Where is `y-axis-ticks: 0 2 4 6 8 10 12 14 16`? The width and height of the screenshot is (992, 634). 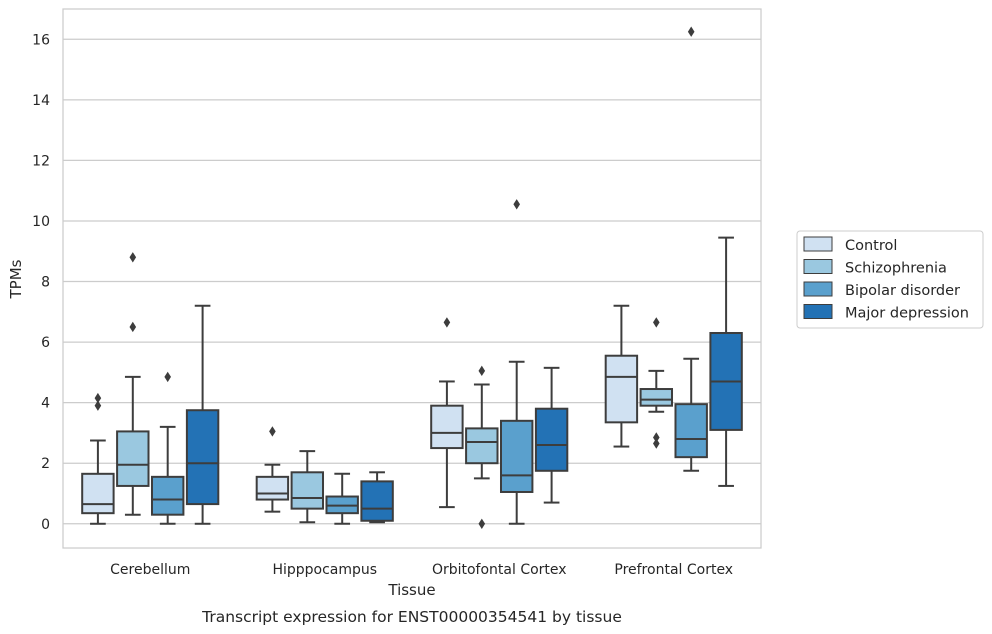
y-axis-ticks: 0 2 4 6 8 10 12 14 16 is located at coordinates (41, 282).